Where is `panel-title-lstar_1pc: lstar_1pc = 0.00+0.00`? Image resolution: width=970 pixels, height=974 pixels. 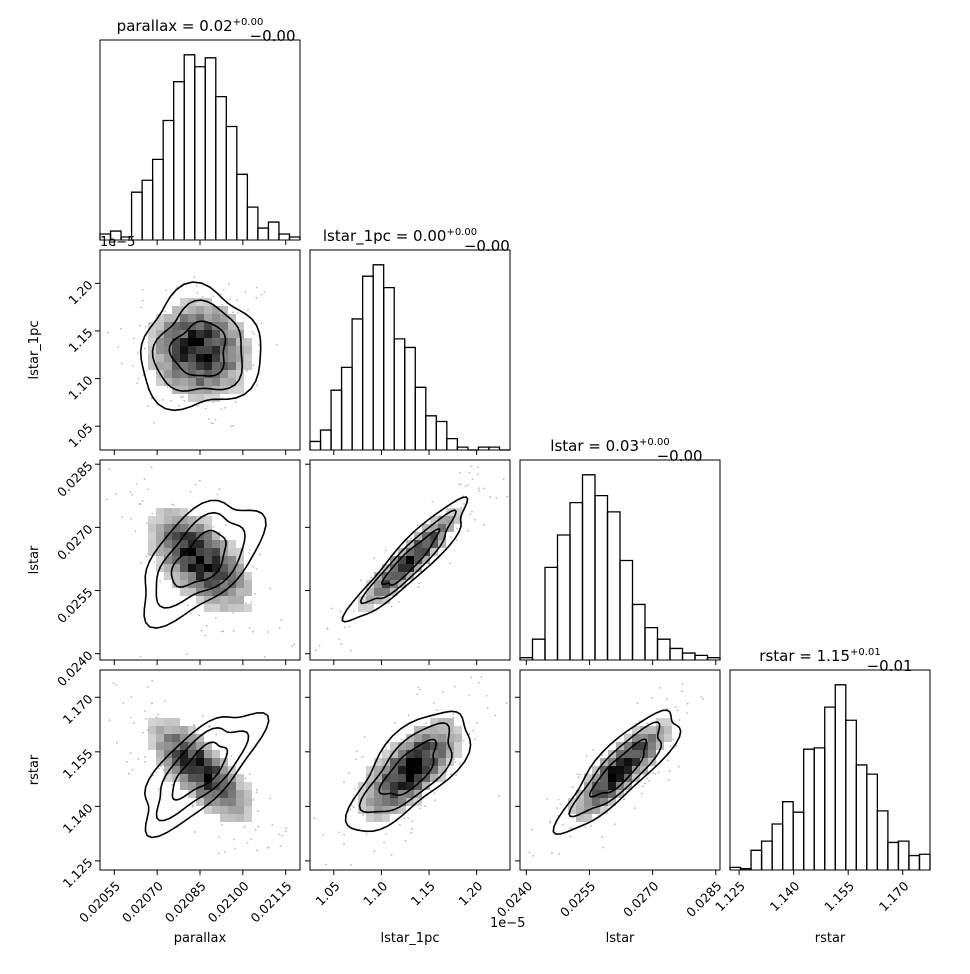 panel-title-lstar_1pc: lstar_1pc = 0.00+0.00 is located at coordinates (400, 236).